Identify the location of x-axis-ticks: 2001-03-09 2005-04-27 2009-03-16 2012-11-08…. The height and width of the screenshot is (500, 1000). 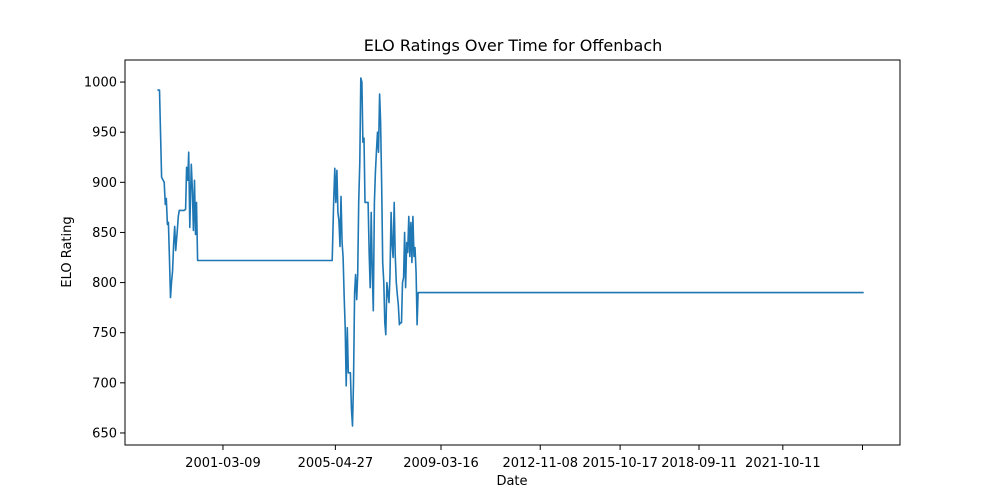
(524, 458).